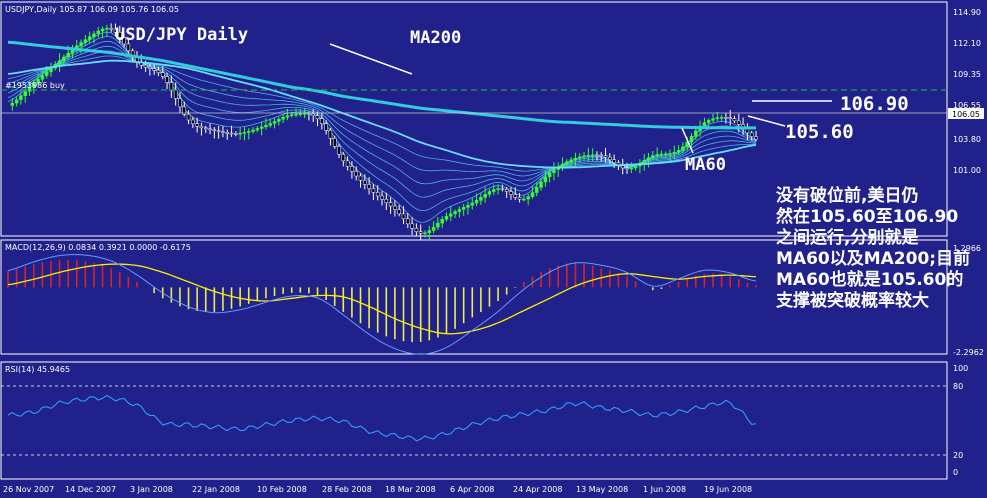 This screenshot has height=498, width=987. What do you see at coordinates (347, 489) in the screenshot?
I see `date-tick: 28 Feb 2008` at bounding box center [347, 489].